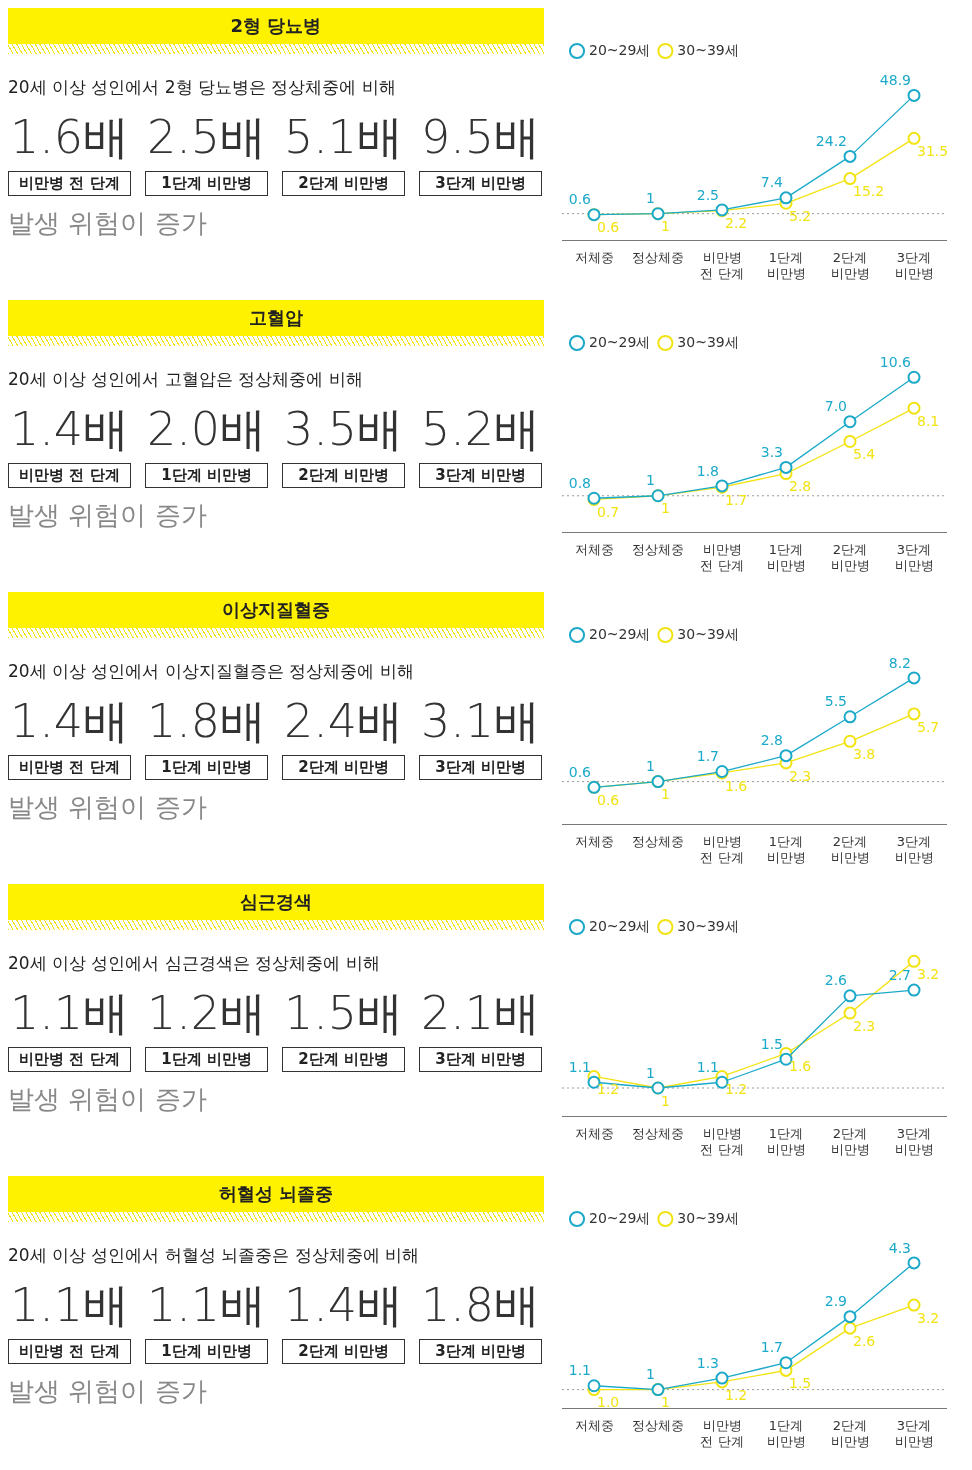 The height and width of the screenshot is (1470, 972). Describe the element at coordinates (276, 902) in the screenshot. I see `text: 심근경색` at that location.